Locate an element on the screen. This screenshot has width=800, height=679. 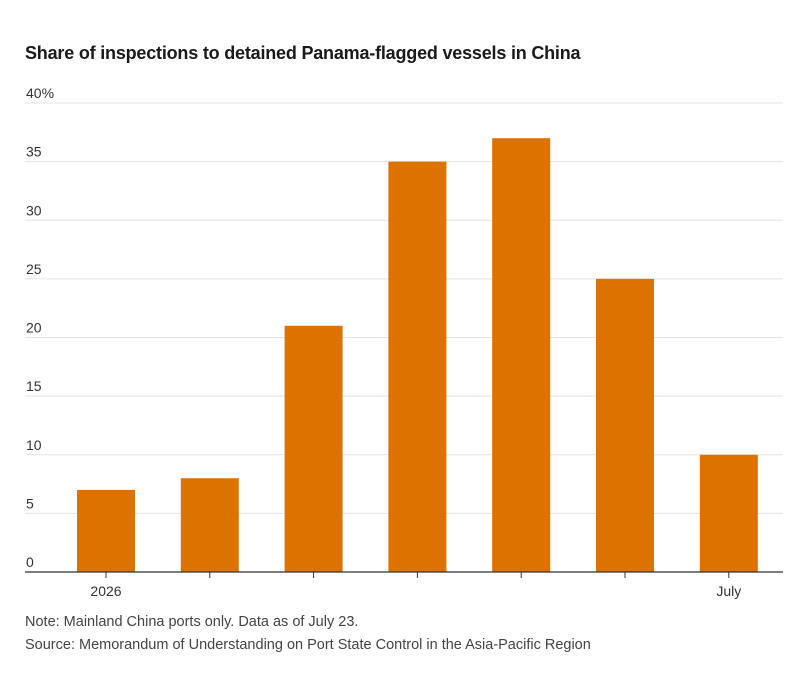
axis-layer is located at coordinates (404, 574).